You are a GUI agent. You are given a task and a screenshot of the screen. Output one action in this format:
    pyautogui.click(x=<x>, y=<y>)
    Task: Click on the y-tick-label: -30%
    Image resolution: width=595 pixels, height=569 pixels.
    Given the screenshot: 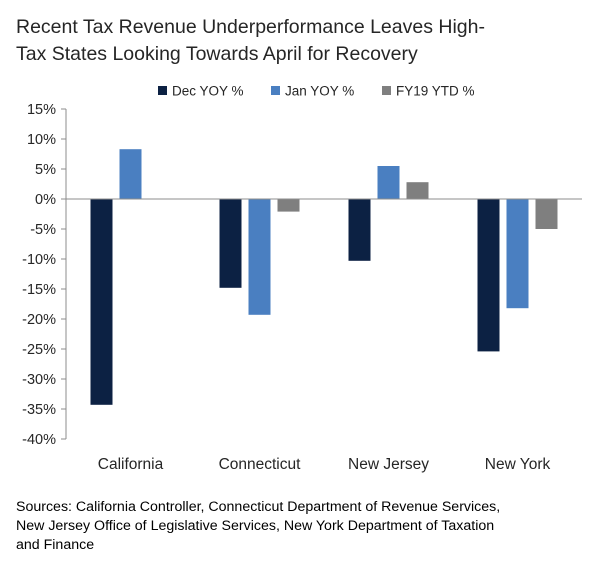 What is the action you would take?
    pyautogui.click(x=39, y=380)
    